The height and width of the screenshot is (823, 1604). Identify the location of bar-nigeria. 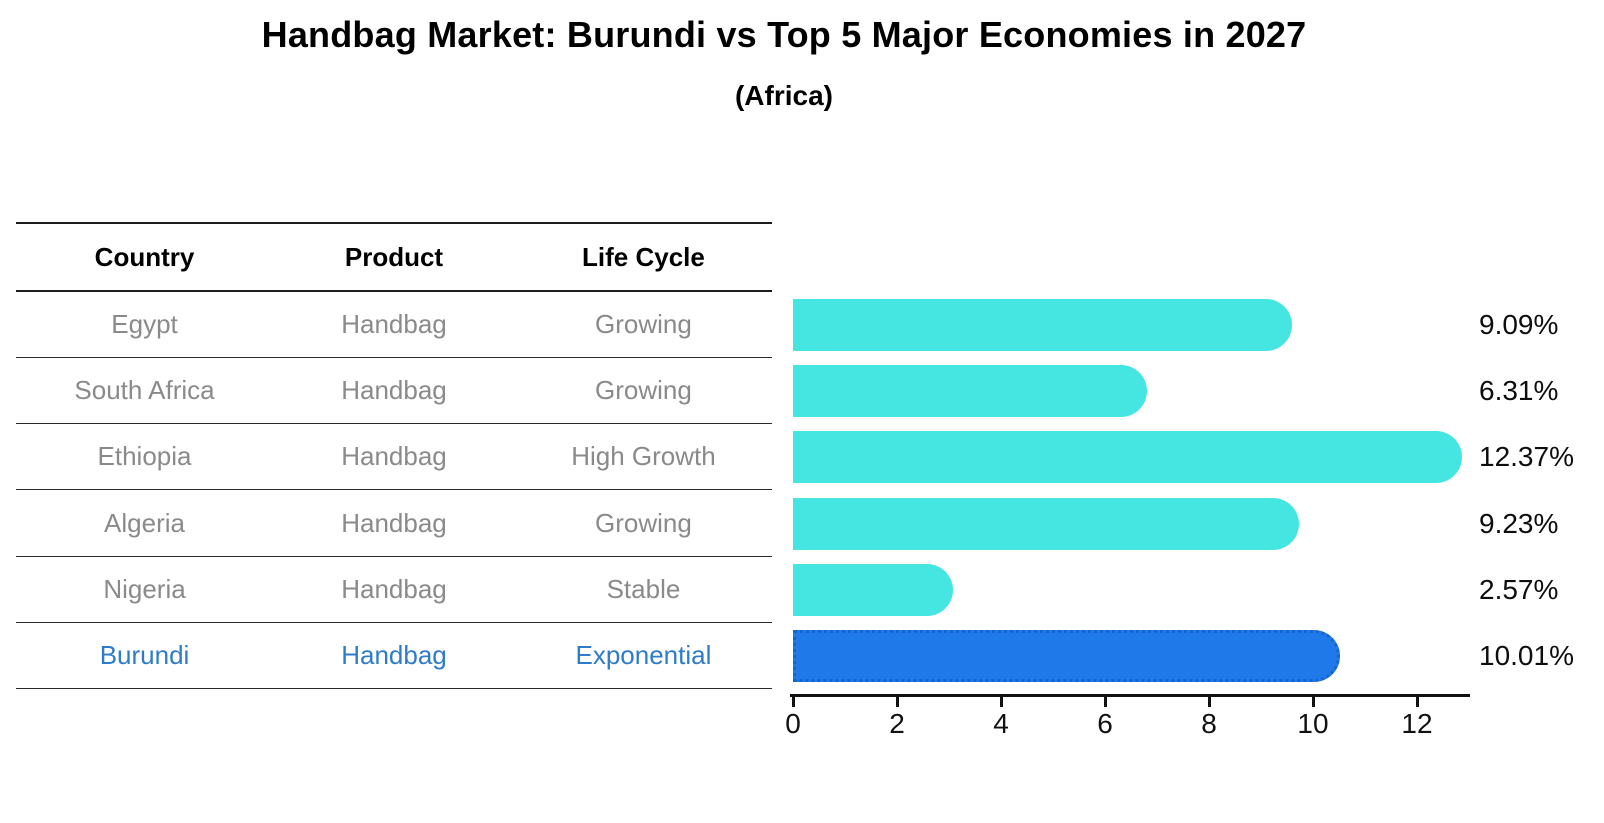
(873, 589).